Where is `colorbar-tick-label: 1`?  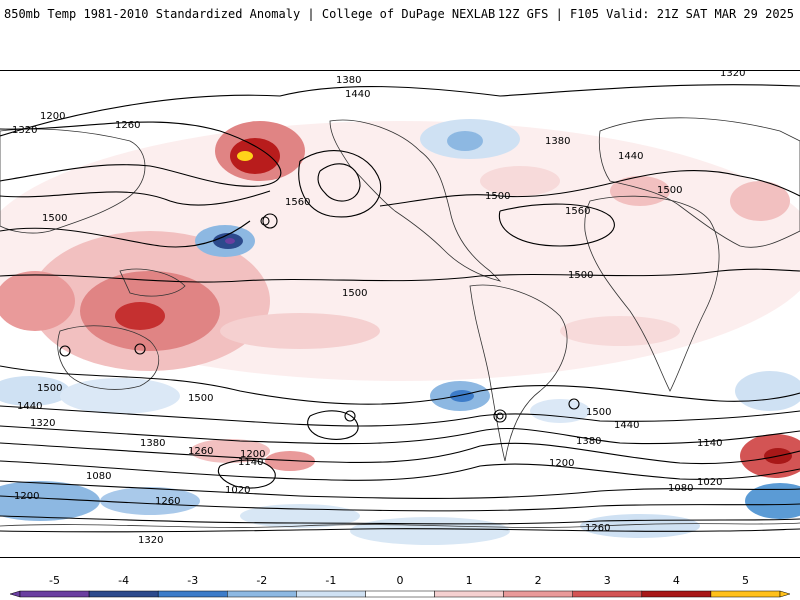
colorbar-tick-label: 1 is located at coordinates (469, 580).